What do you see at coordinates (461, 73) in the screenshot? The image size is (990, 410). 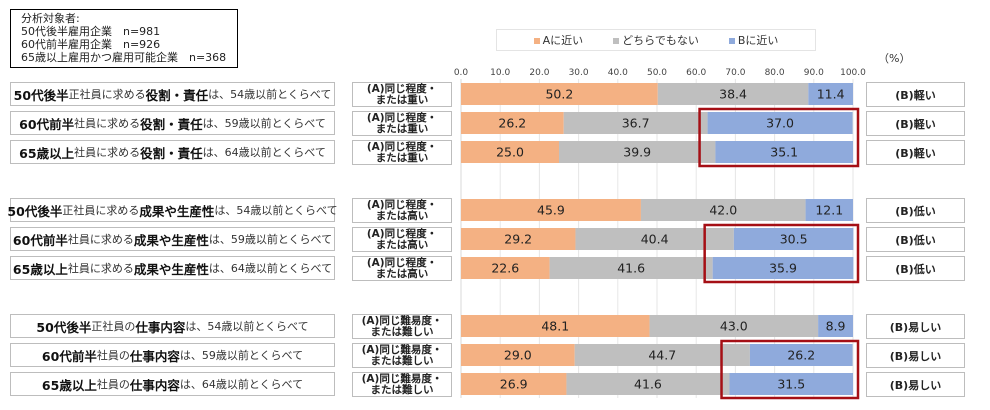 I see `x-tick-label: 0.0` at bounding box center [461, 73].